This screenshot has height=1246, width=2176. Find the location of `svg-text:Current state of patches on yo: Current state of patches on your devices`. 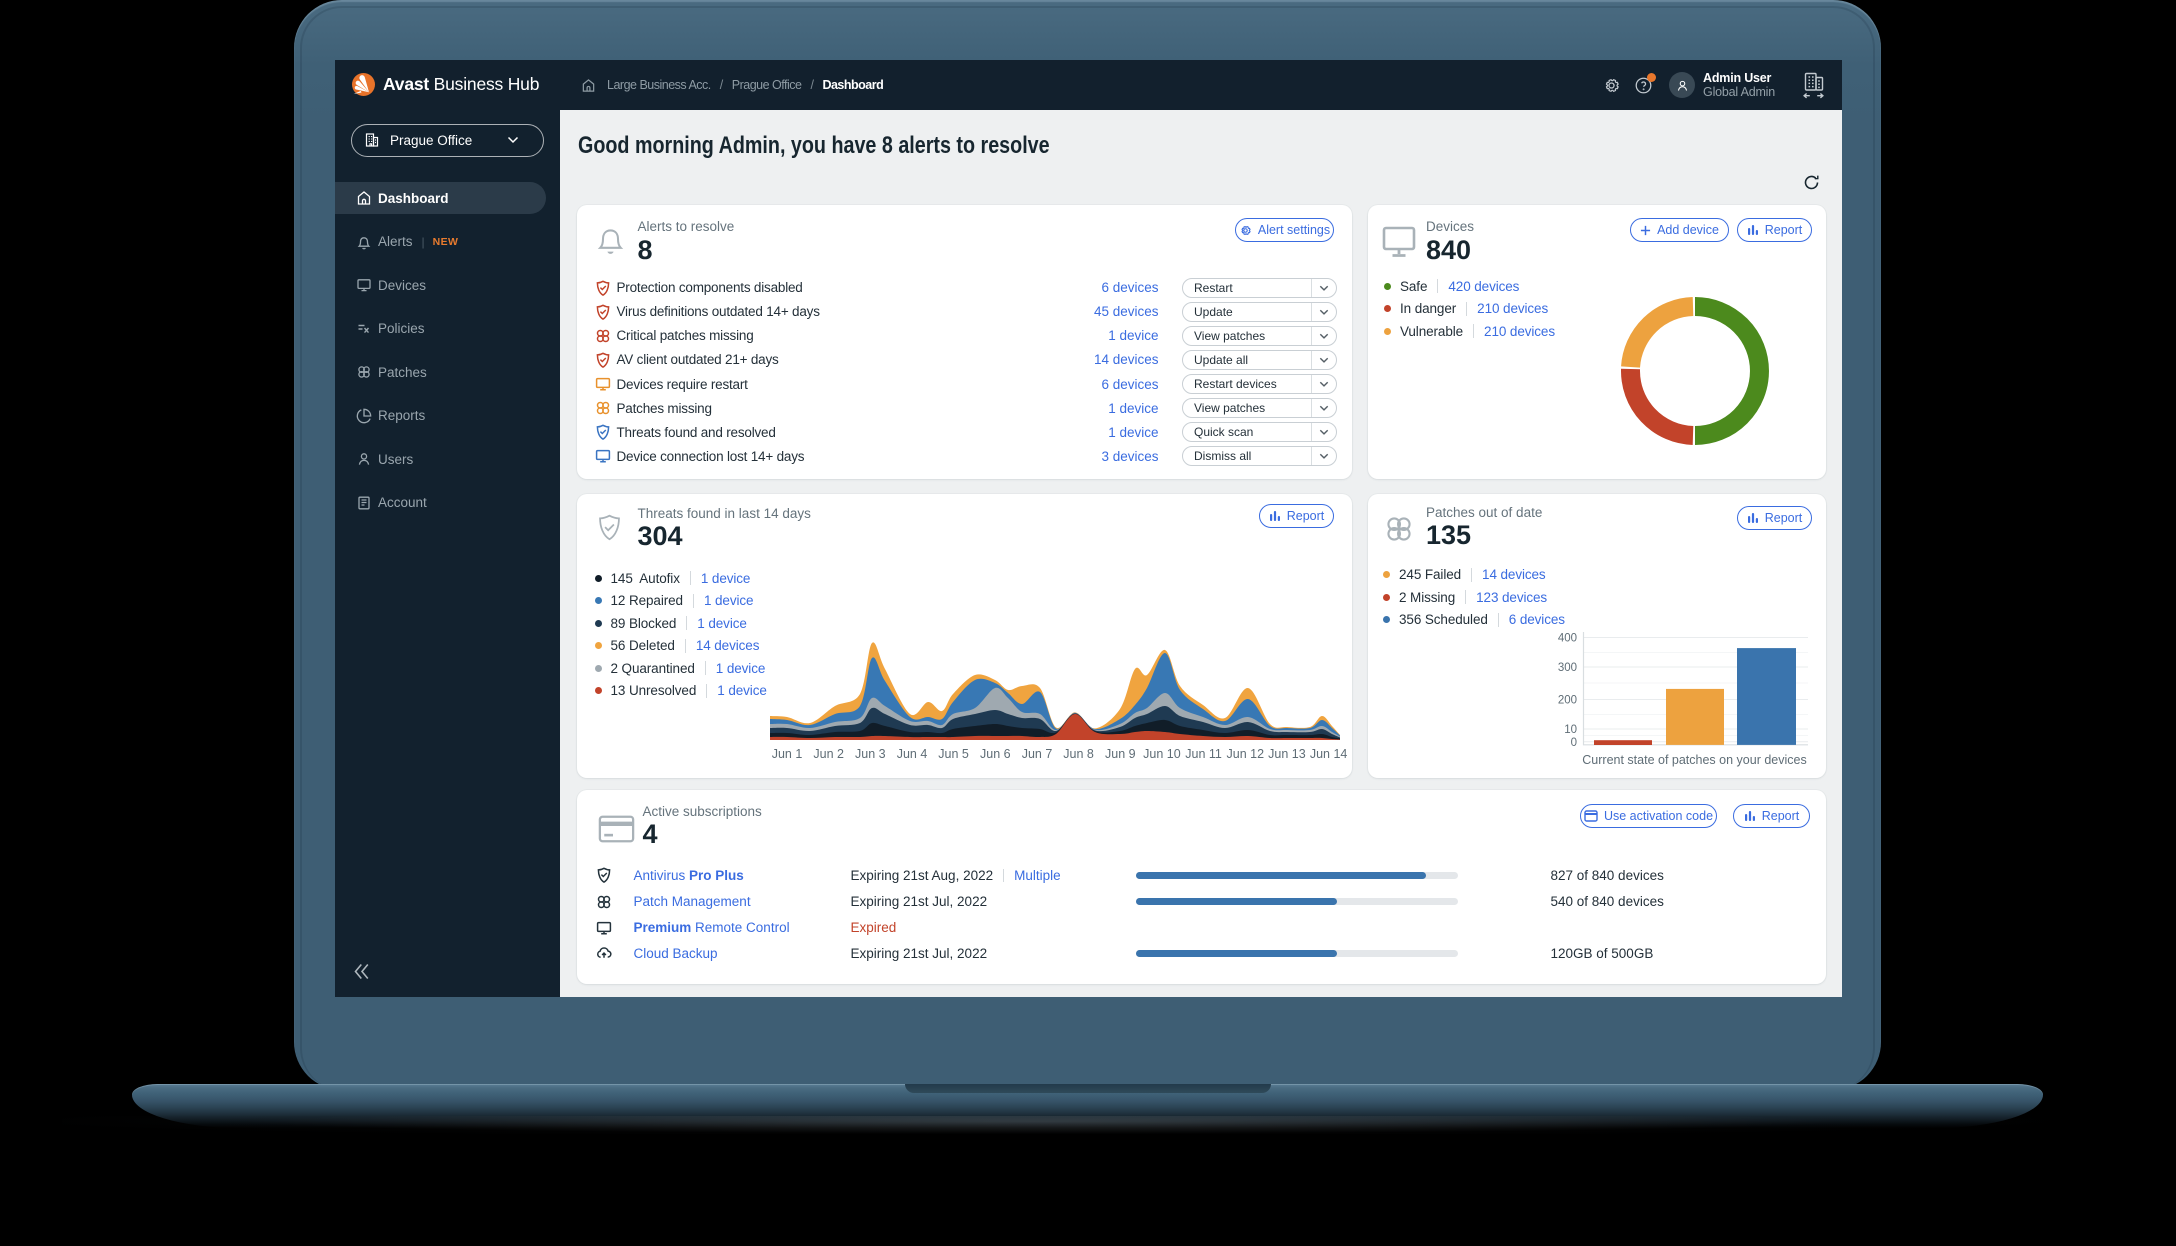

svg-text:Current state of patches on yo: Current state of patches on your devices is located at coordinates (1694, 760).